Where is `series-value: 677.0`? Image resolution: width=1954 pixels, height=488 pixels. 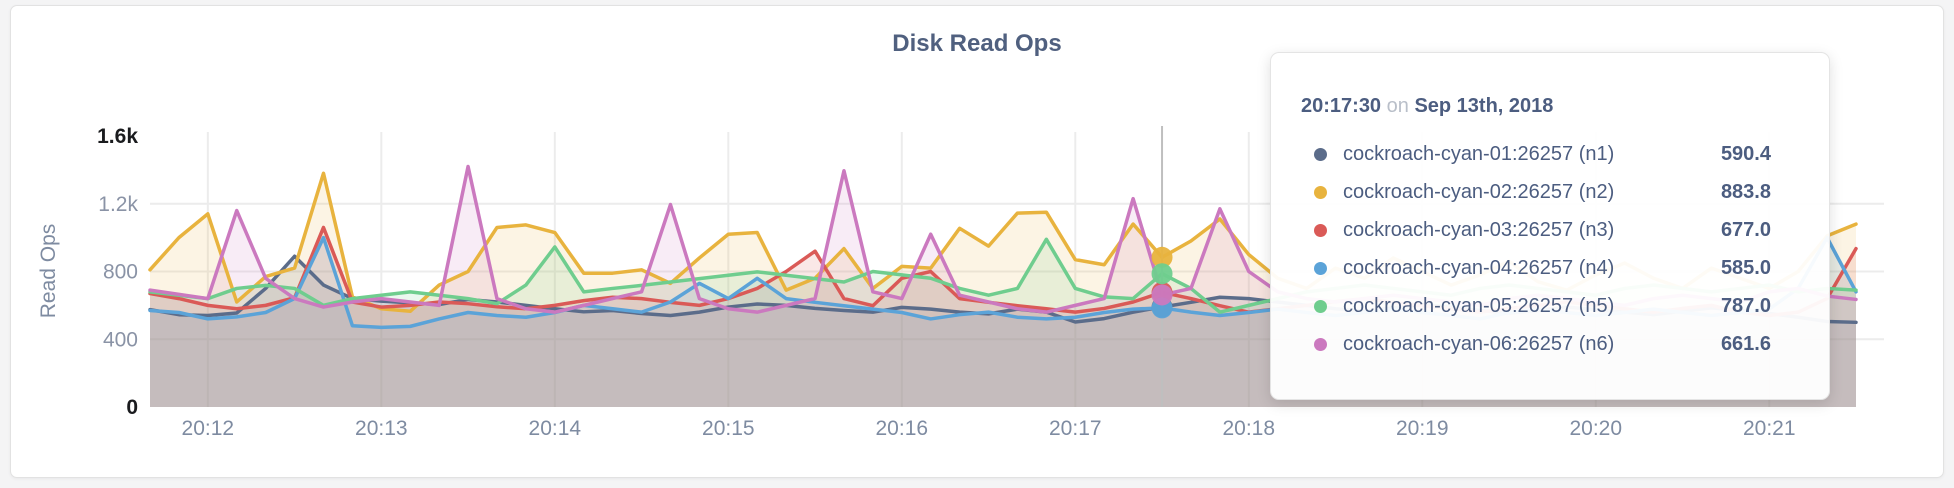 series-value: 677.0 is located at coordinates (1745, 229).